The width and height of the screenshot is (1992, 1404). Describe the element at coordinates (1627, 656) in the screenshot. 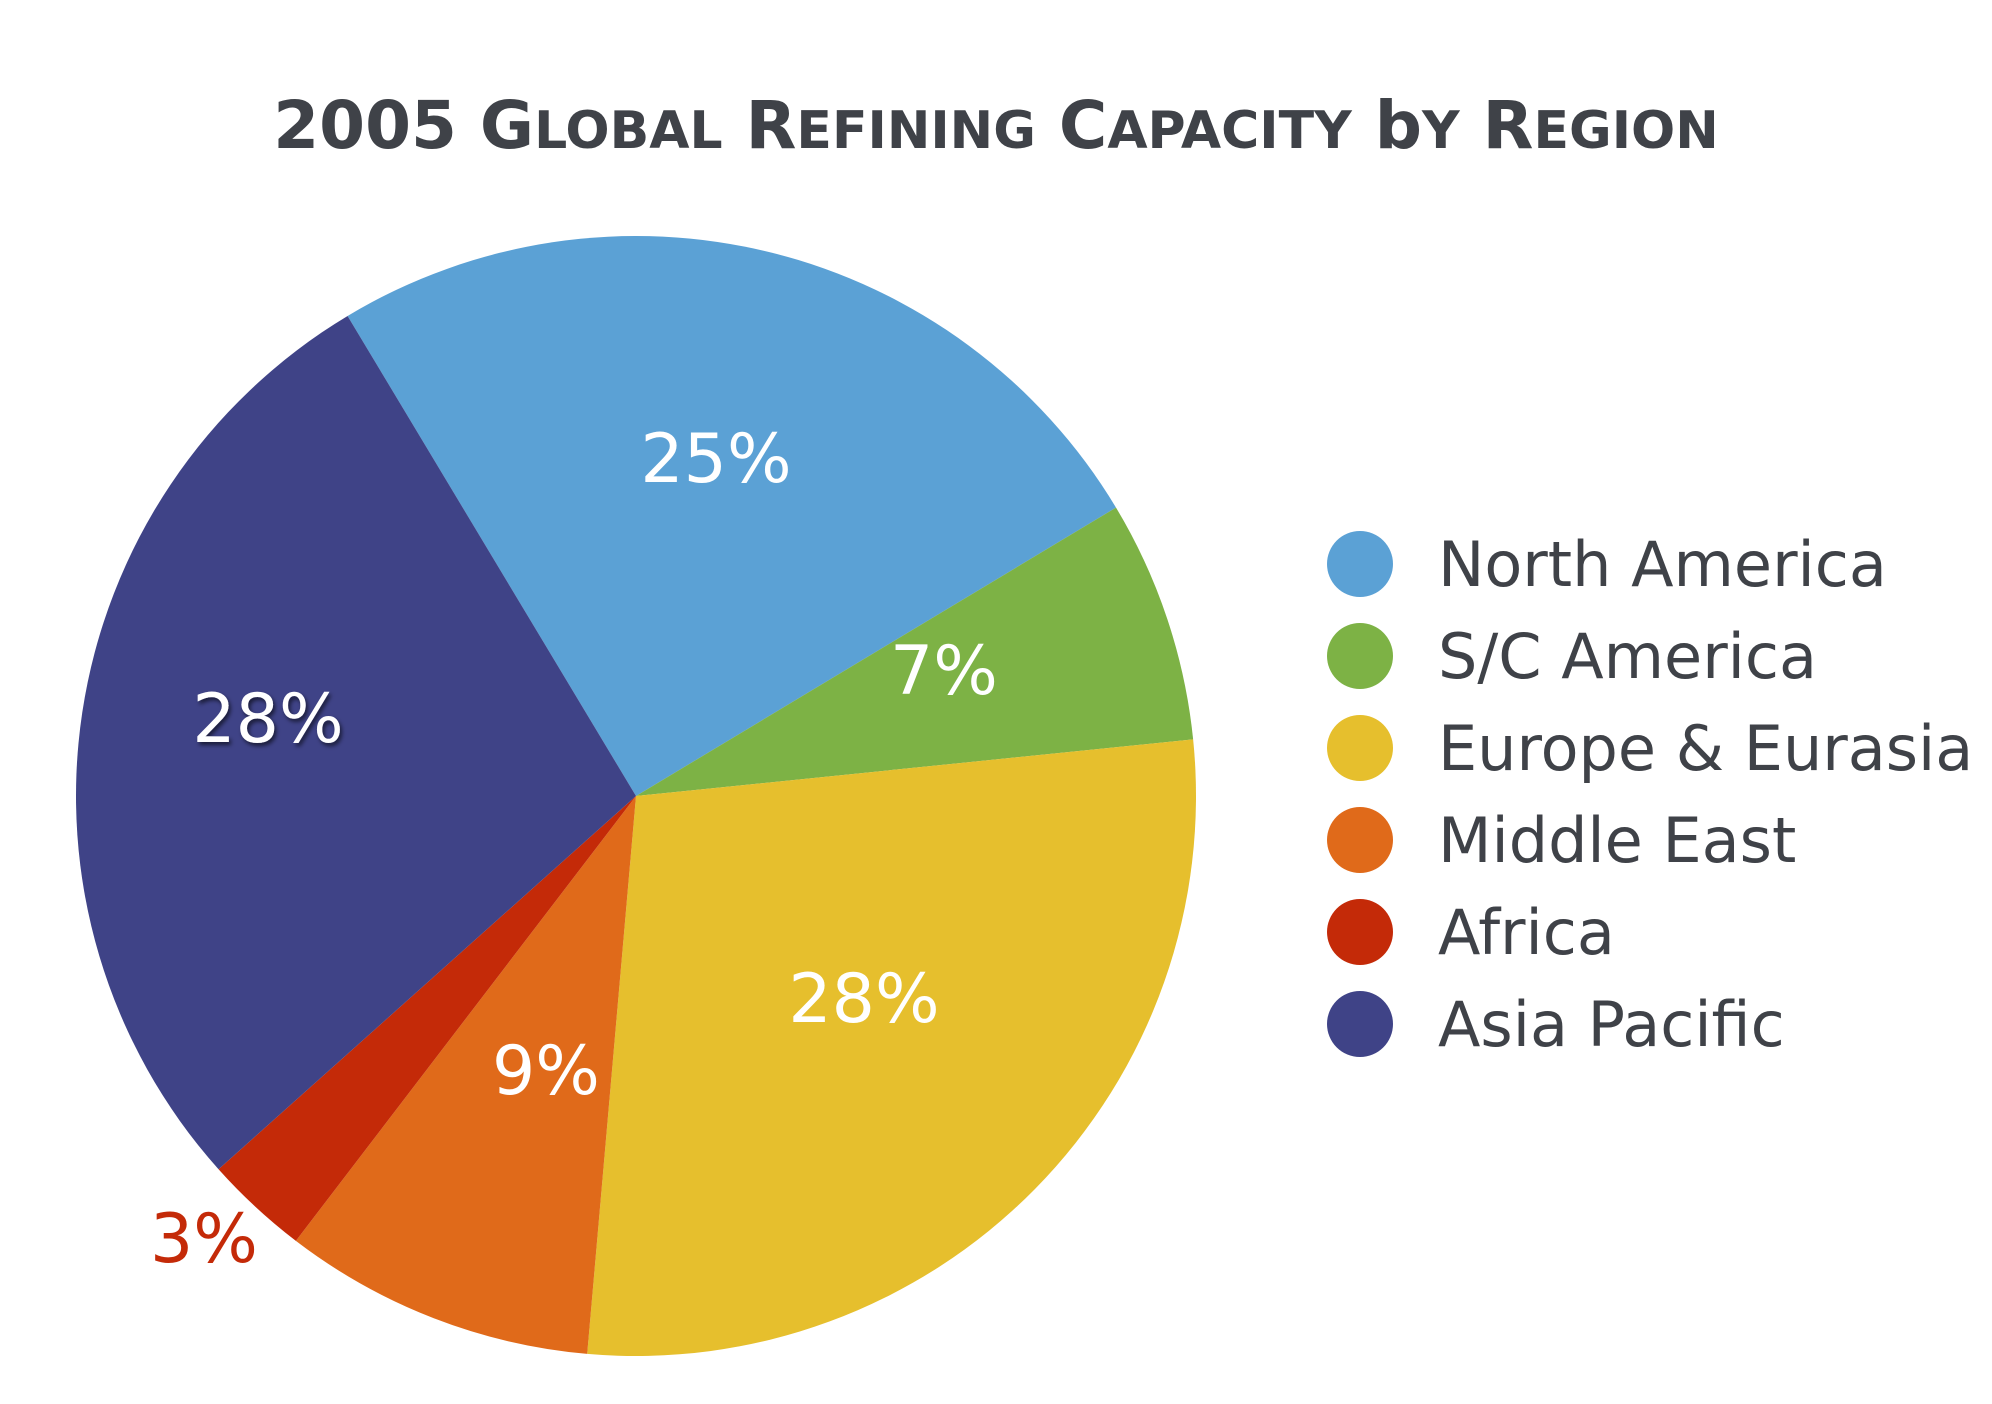

I see `legend-label: S/C America` at that location.